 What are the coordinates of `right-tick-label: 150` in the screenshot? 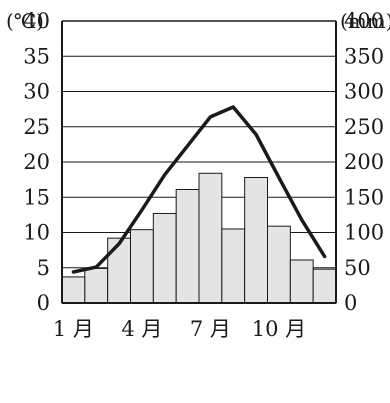 It's located at (364, 197).